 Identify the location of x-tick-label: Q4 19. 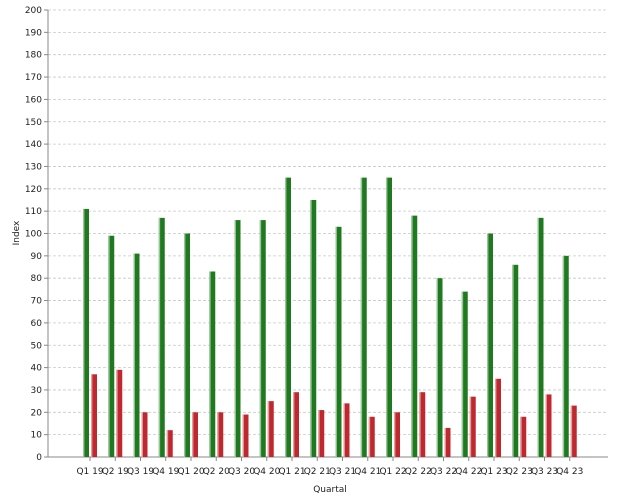
(165, 472).